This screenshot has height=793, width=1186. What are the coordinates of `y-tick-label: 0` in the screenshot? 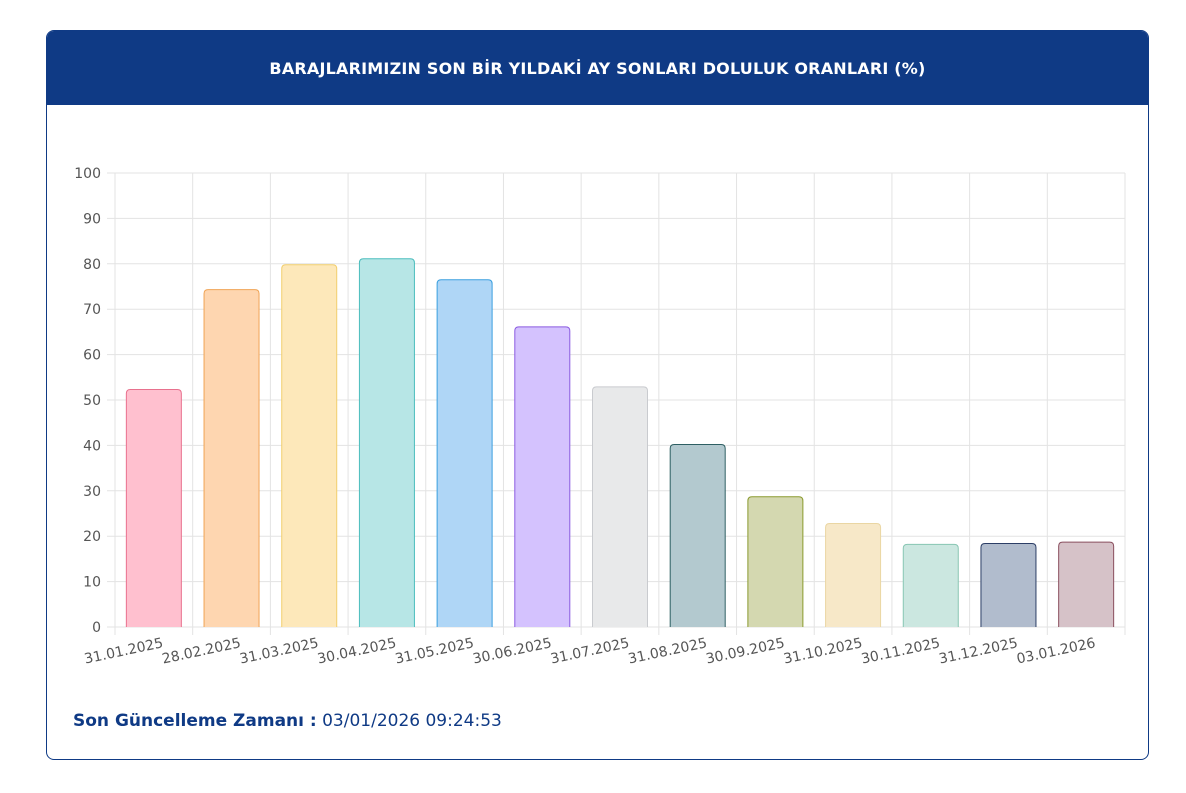 It's located at (96, 628).